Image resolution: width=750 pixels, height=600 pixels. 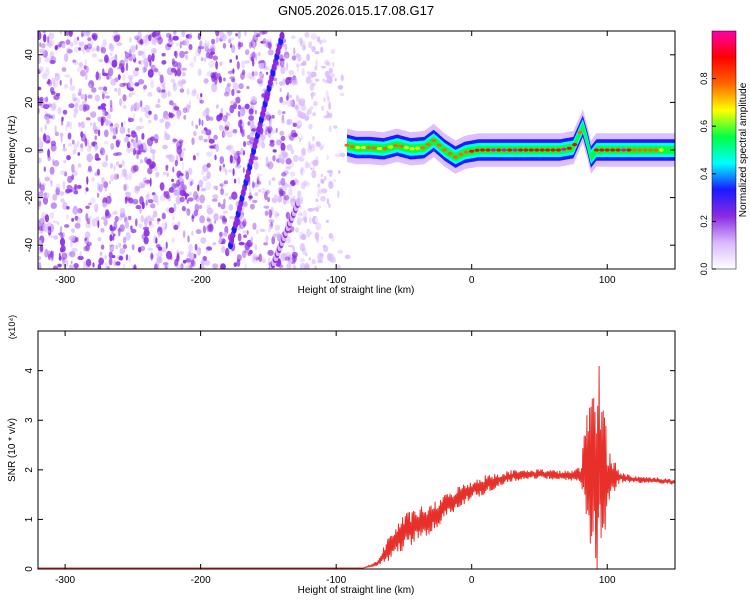 I want to click on spectrogram-x-tick-label: -100, so click(x=336, y=280).